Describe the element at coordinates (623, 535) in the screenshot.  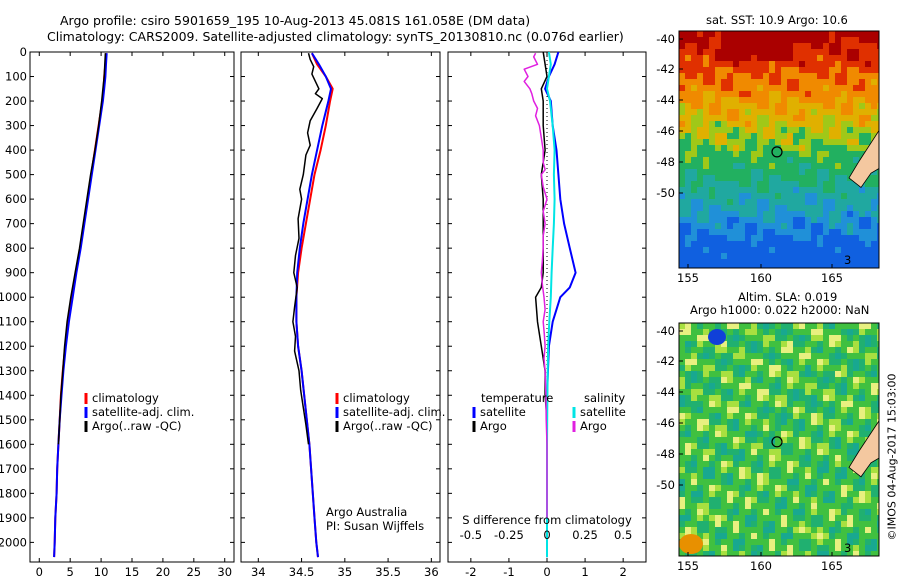
I see `s-tick-label: 0.5` at that location.